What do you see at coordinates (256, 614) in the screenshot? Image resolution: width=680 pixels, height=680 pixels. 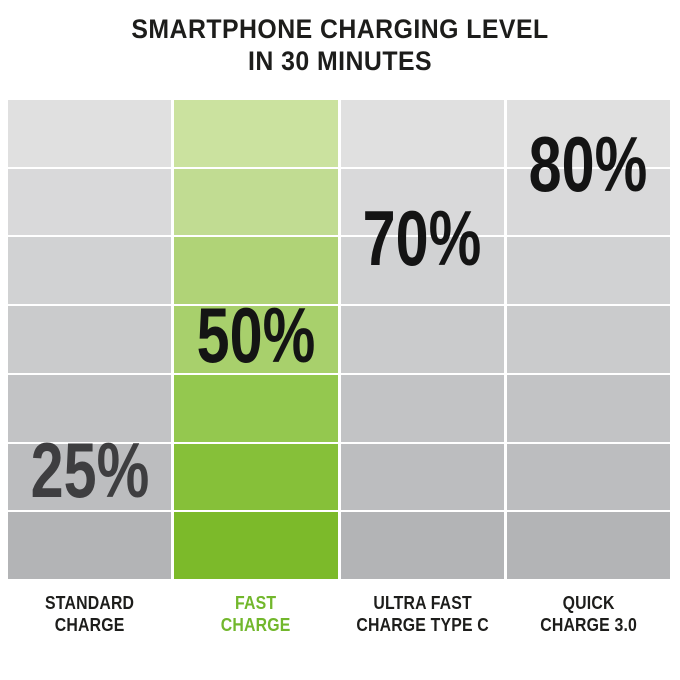 I see `category-label-fast-charge: FAST CHARGE` at bounding box center [256, 614].